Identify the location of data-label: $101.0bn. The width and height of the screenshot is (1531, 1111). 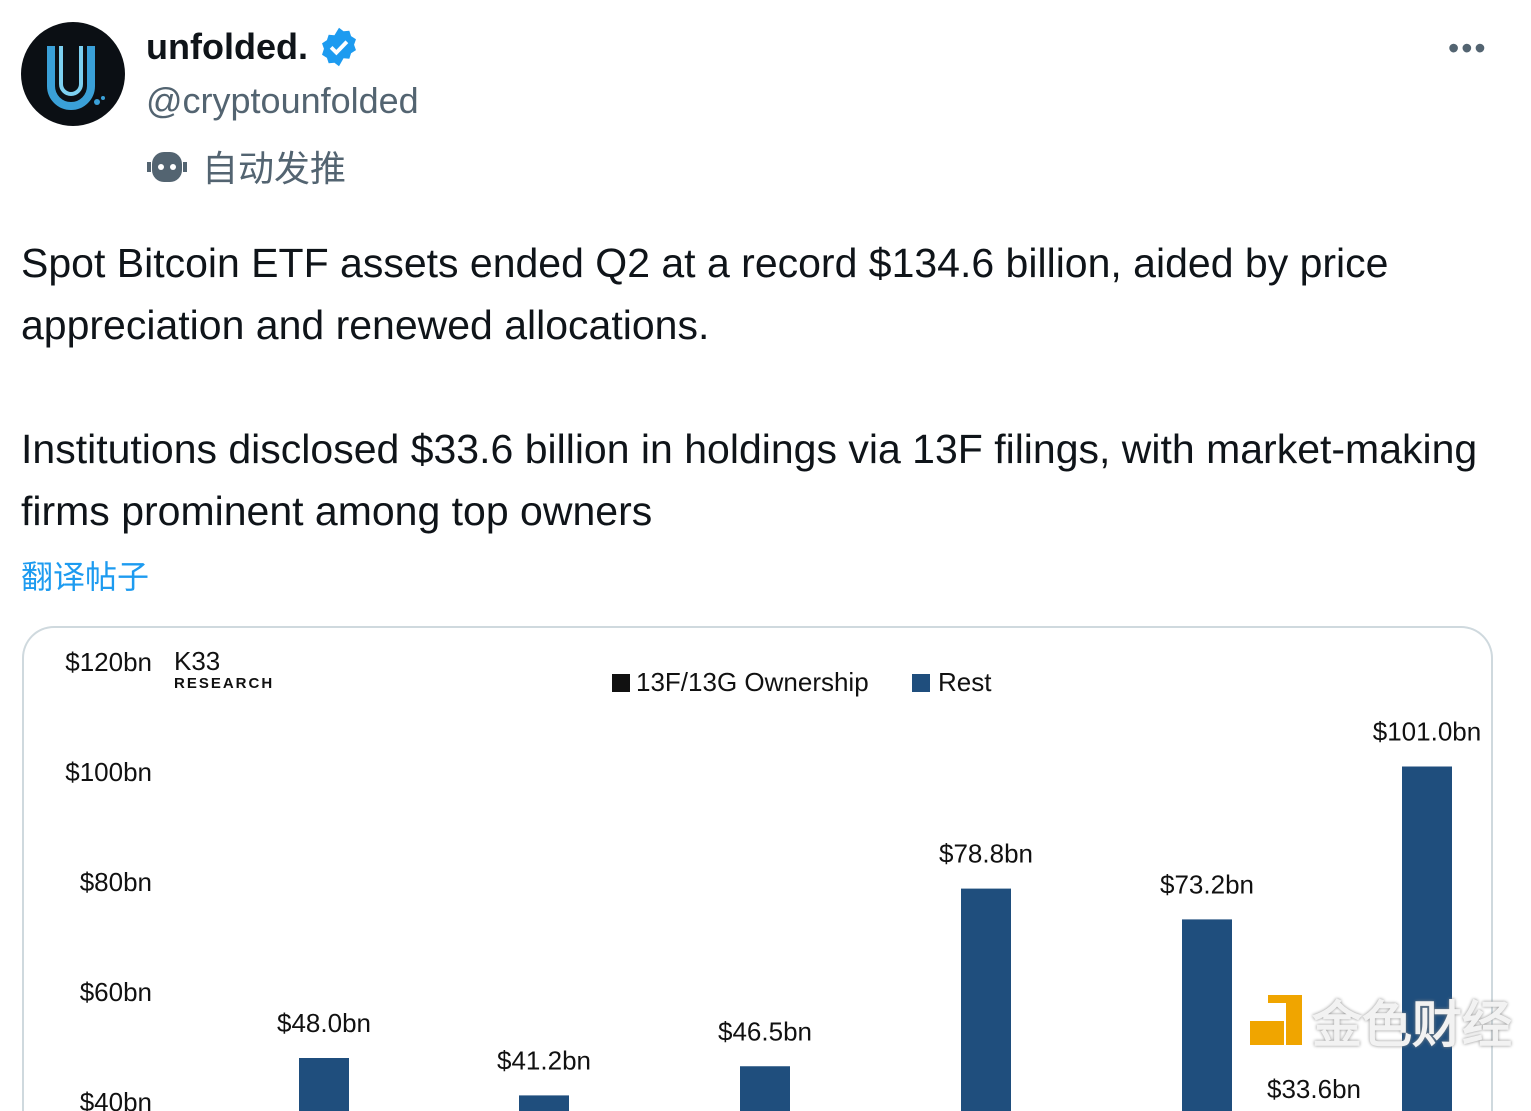
(1427, 732).